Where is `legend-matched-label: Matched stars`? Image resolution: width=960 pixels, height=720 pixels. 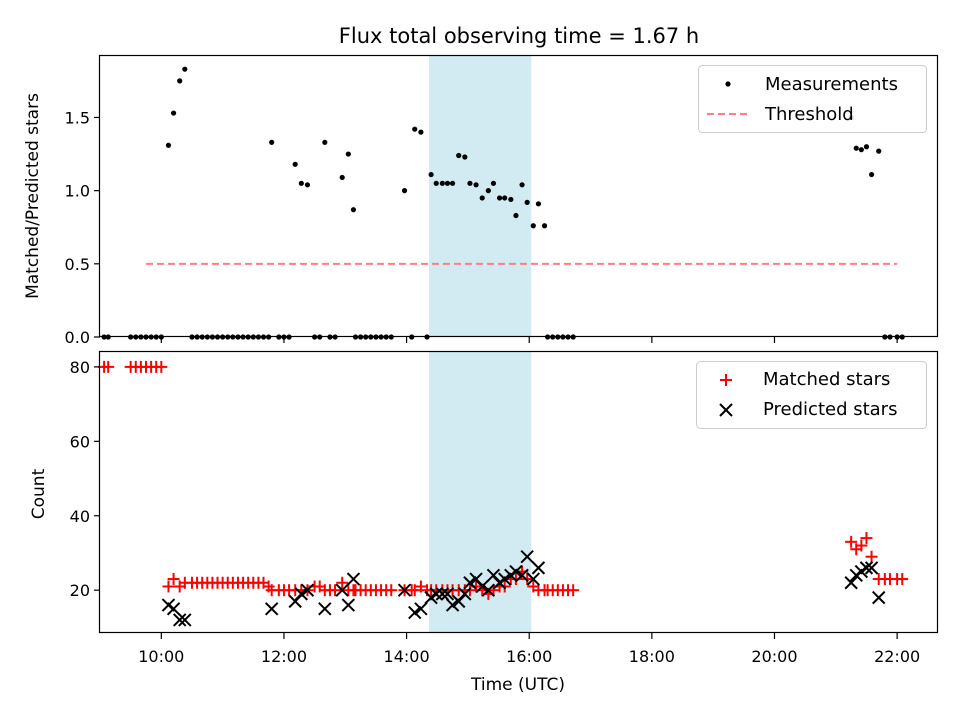
legend-matched-label: Matched stars is located at coordinates (826, 379).